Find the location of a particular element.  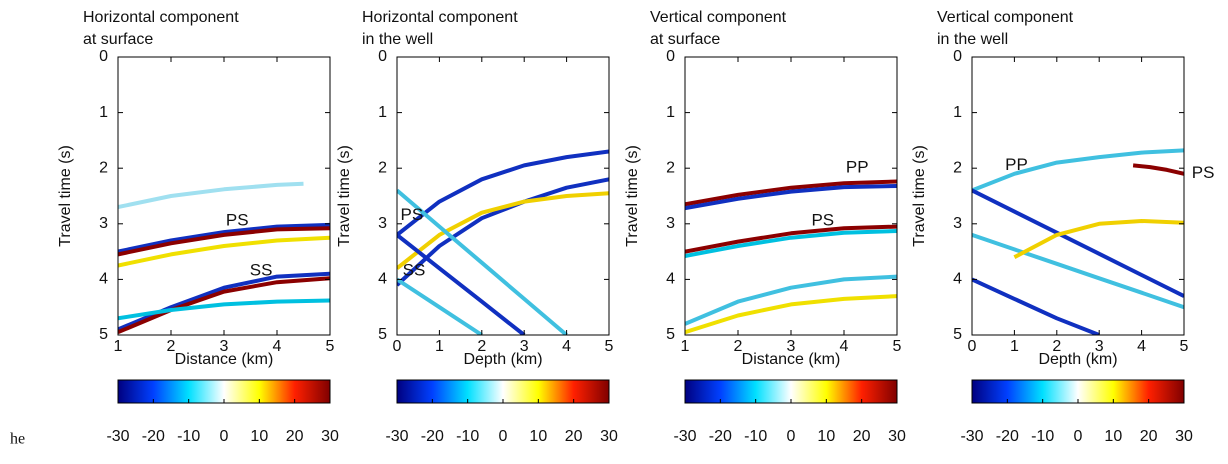

annotation: SS is located at coordinates (414, 270).